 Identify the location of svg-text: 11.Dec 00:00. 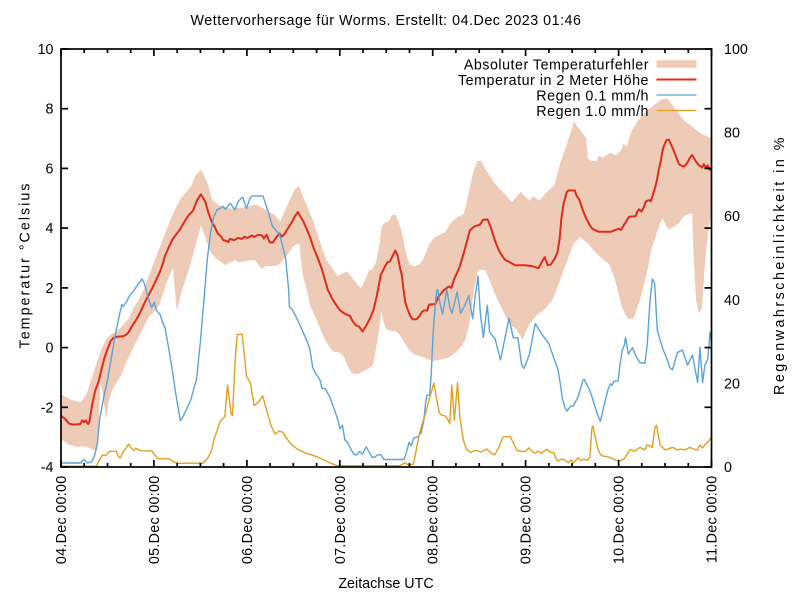
(713, 520).